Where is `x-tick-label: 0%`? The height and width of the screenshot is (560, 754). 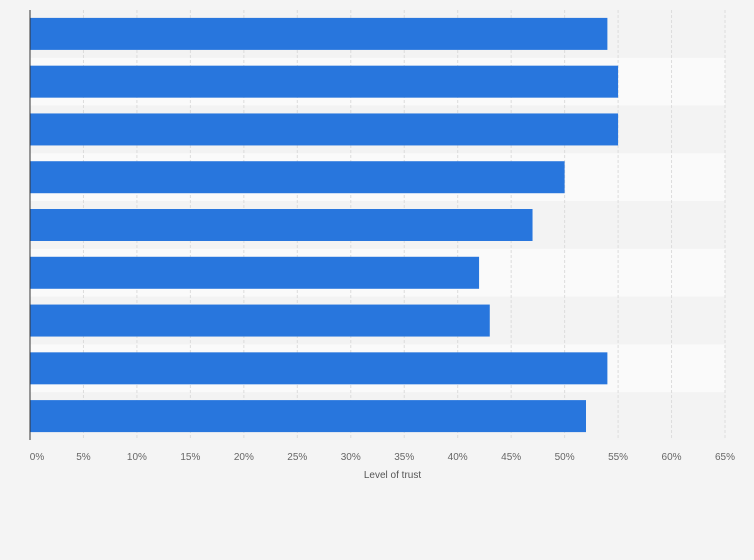 x-tick-label: 0% is located at coordinates (37, 457).